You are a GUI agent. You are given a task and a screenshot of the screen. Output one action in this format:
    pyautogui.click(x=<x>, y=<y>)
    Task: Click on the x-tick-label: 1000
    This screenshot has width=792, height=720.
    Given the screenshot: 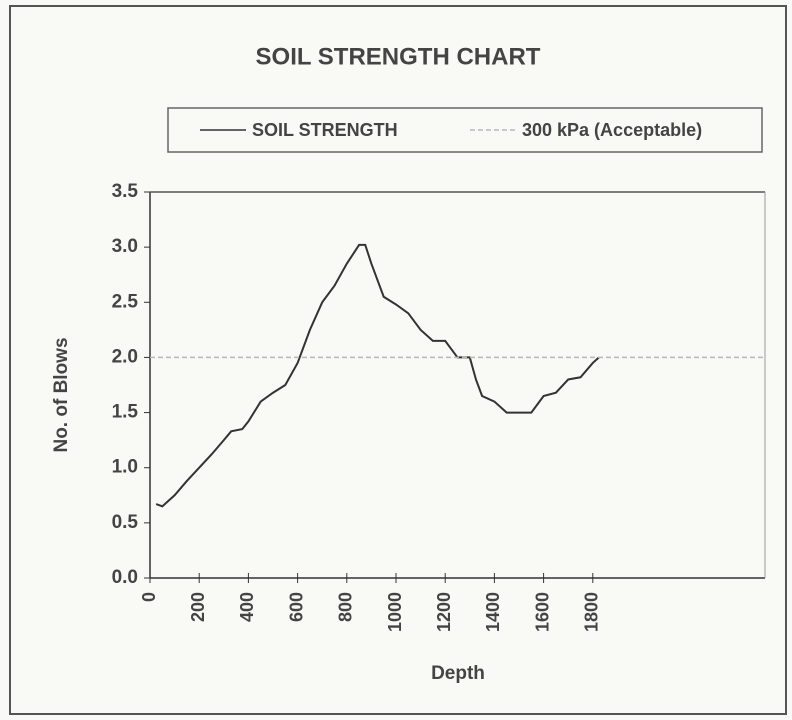 What is the action you would take?
    pyautogui.click(x=395, y=612)
    